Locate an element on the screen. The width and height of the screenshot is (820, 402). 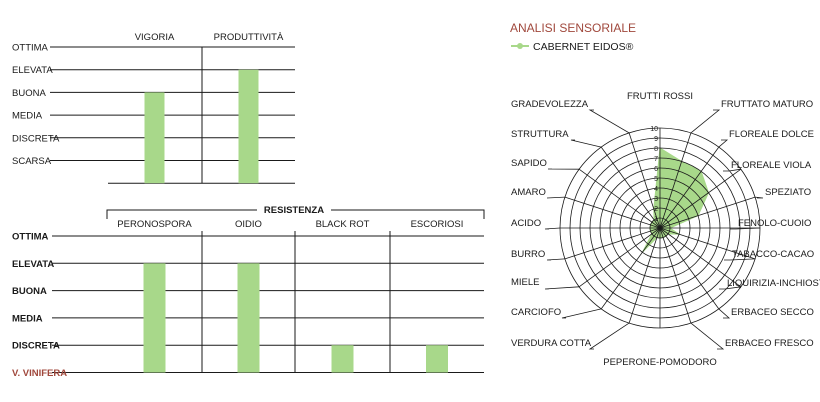
chart2-category-label: OIDIO is located at coordinates (248, 224).